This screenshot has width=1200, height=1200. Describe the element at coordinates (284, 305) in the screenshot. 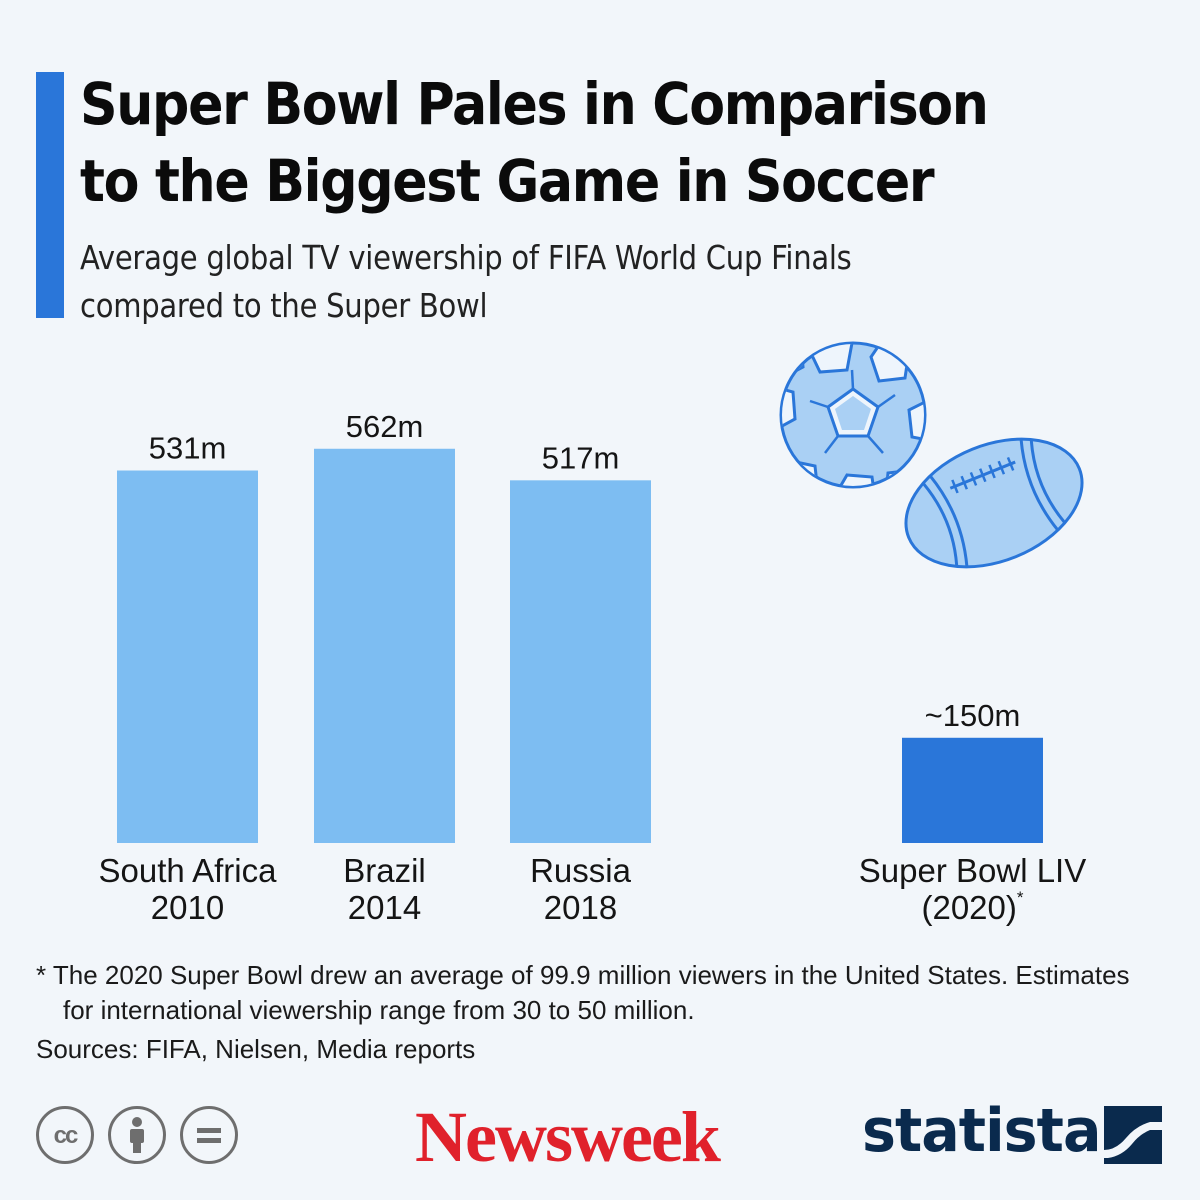

I see `subtitle-line-2: compared to the Super Bowl` at that location.